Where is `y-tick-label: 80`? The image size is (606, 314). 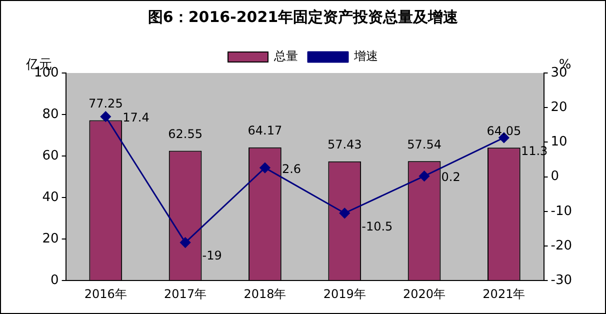
y-tick-label: 80 is located at coordinates (50, 114).